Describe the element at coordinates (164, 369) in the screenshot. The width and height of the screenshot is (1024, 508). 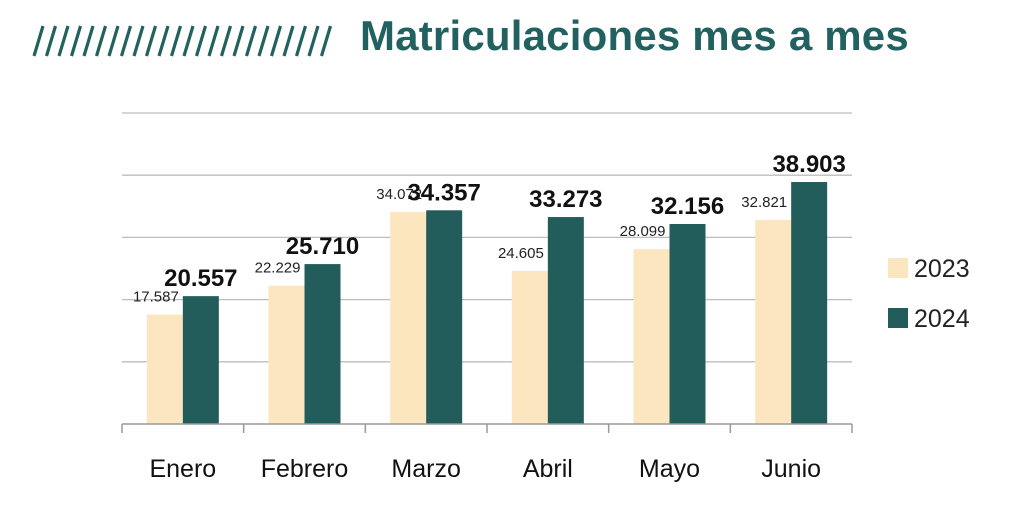
I see `bar-2023-enero` at that location.